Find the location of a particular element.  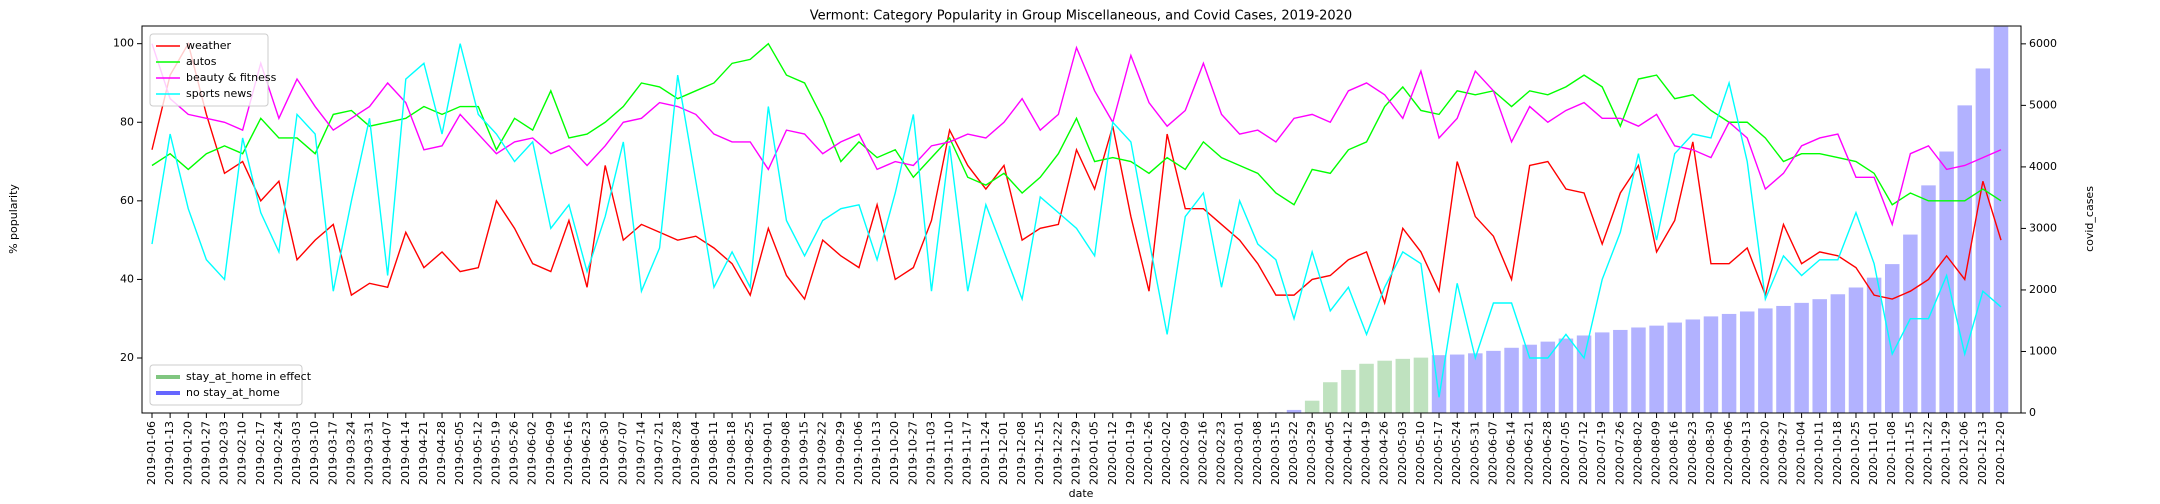

x-tick-label: 2019-05-26 is located at coordinates (514, 453).